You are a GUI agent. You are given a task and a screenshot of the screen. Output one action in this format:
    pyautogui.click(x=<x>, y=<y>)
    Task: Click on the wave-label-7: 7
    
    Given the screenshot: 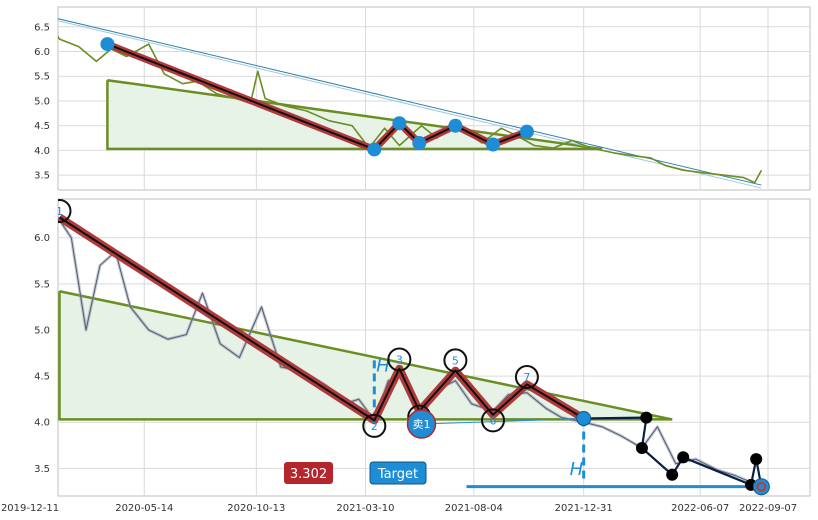 What is the action you would take?
    pyautogui.click(x=526, y=377)
    